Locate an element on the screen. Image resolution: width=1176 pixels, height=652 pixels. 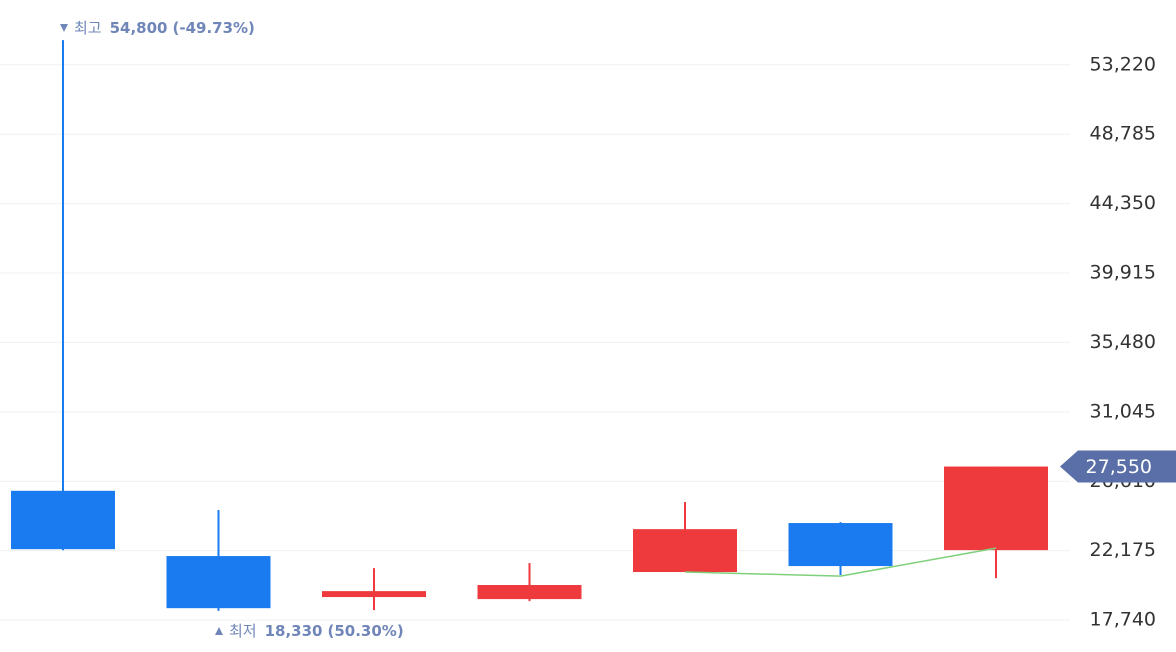
annotation: 최저 18,330 (50.30%) is located at coordinates (316, 631).